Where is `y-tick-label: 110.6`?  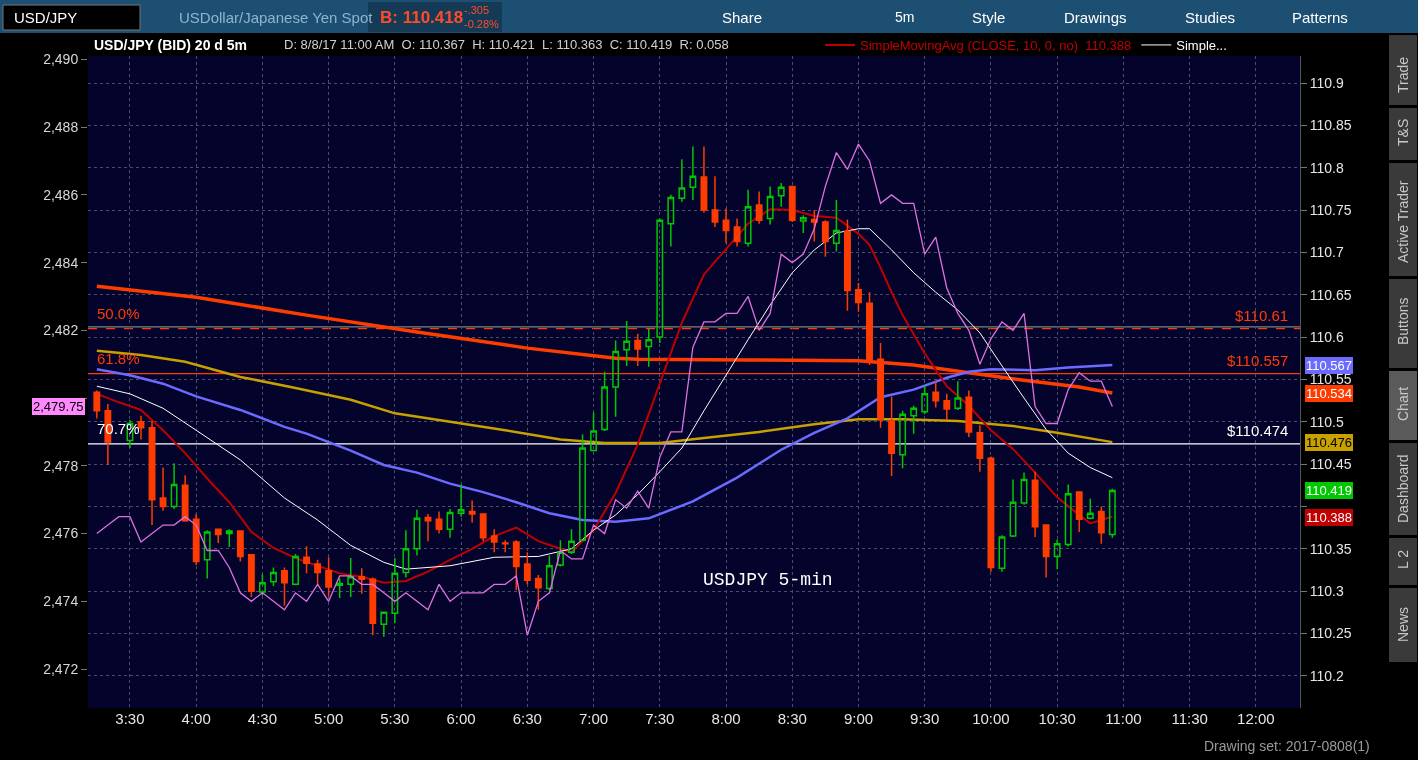 y-tick-label: 110.6 is located at coordinates (1327, 337).